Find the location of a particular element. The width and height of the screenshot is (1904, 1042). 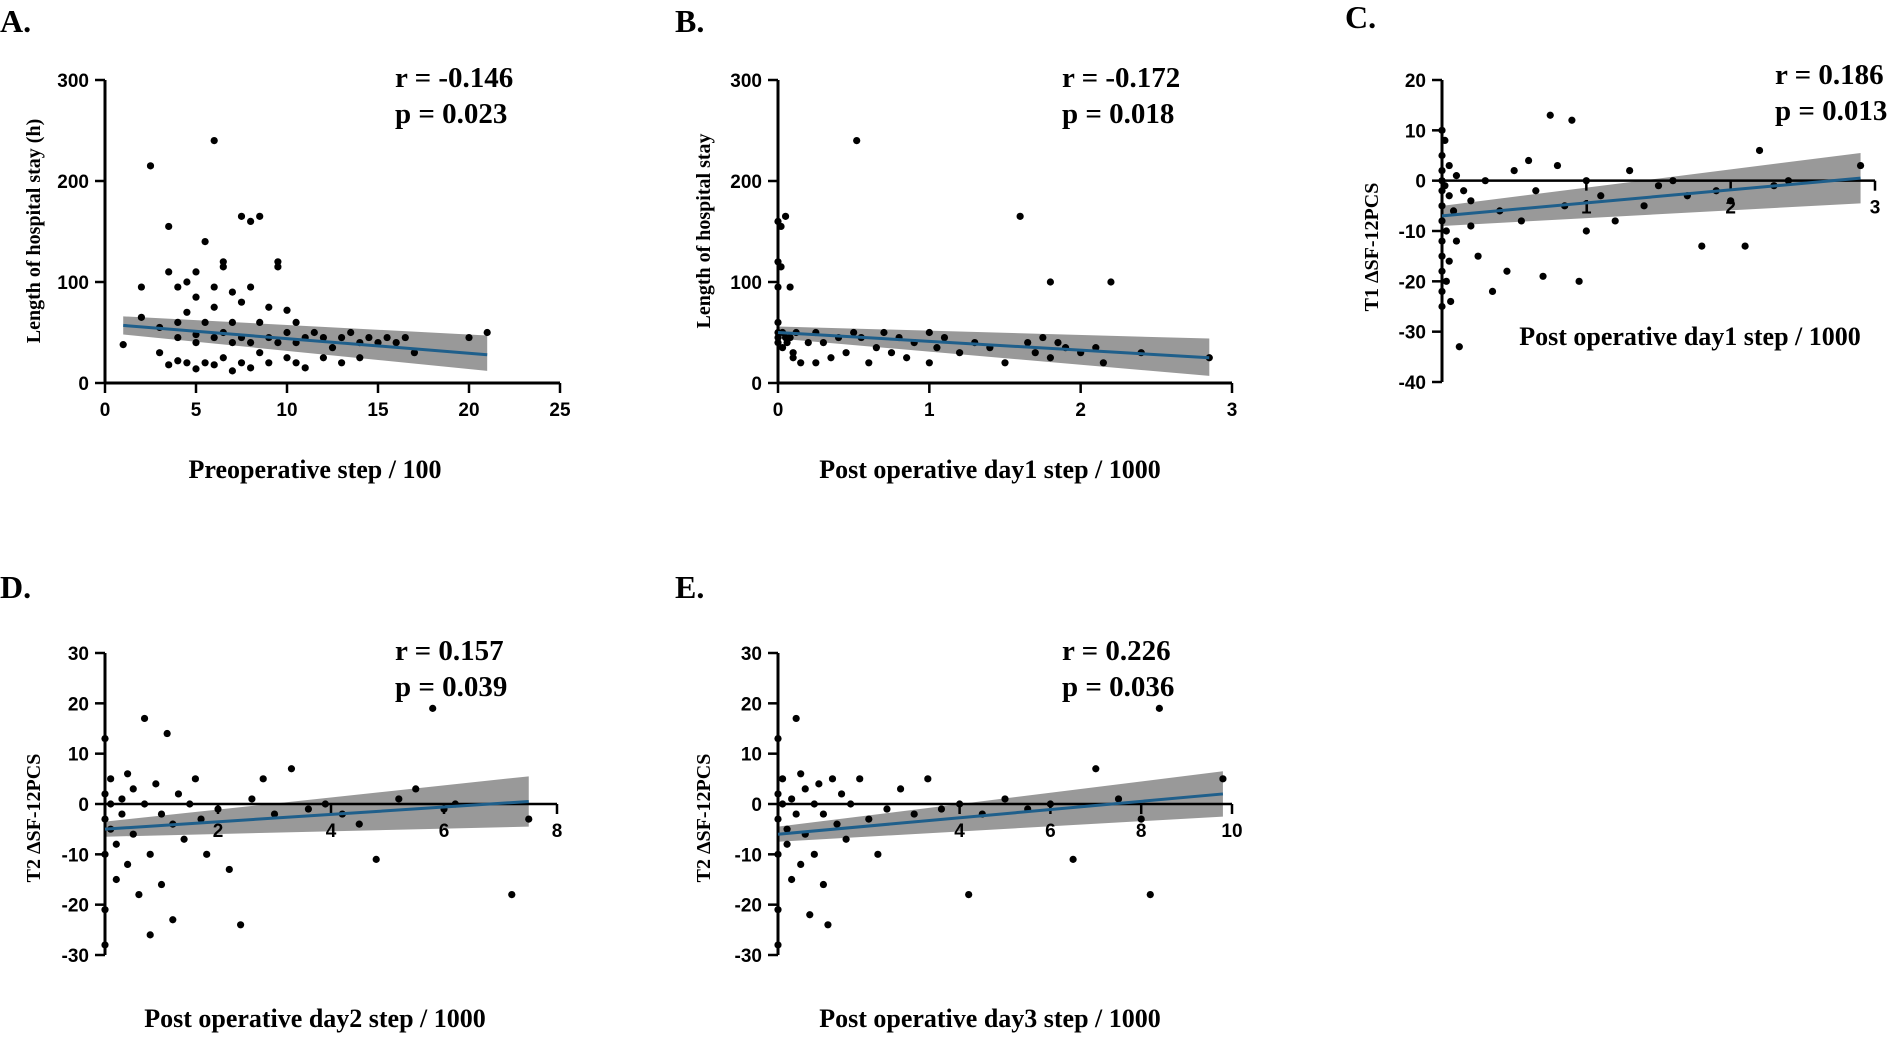

x-tick-label: 4 is located at coordinates (331, 831).